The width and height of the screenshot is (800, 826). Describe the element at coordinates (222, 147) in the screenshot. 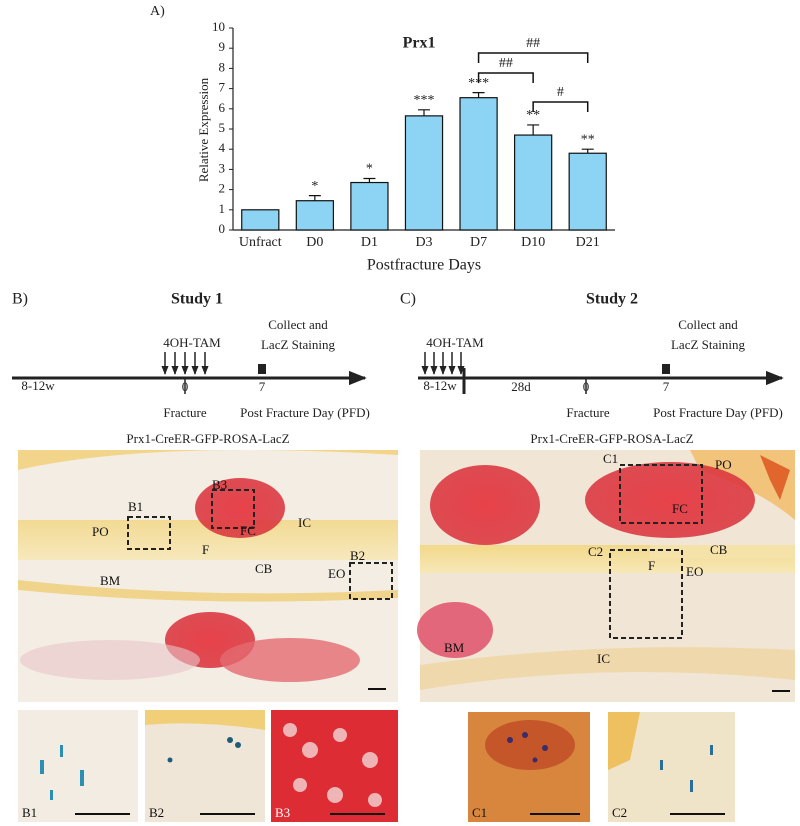

I see `y-tick-label: 4` at that location.